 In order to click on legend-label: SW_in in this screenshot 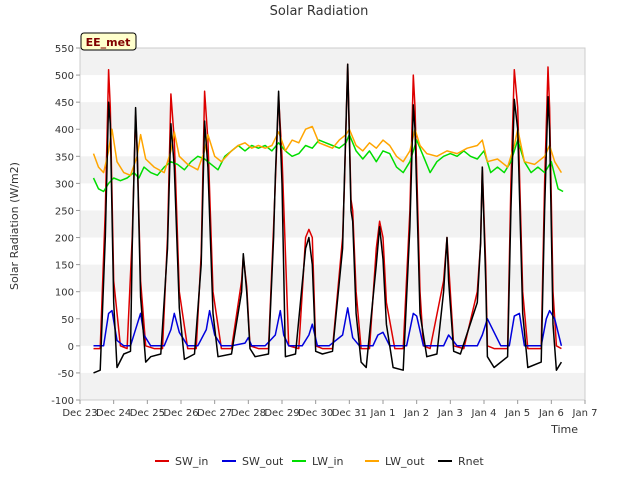, I will do `click(191, 461)`.